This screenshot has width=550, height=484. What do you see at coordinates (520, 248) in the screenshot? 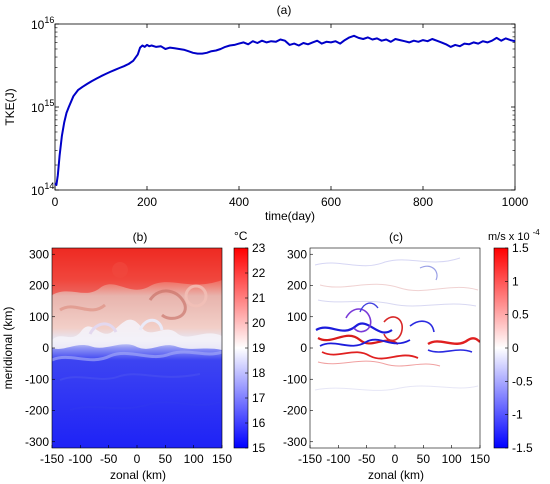
I see `colorbar-tick-label: 1.5` at bounding box center [520, 248].